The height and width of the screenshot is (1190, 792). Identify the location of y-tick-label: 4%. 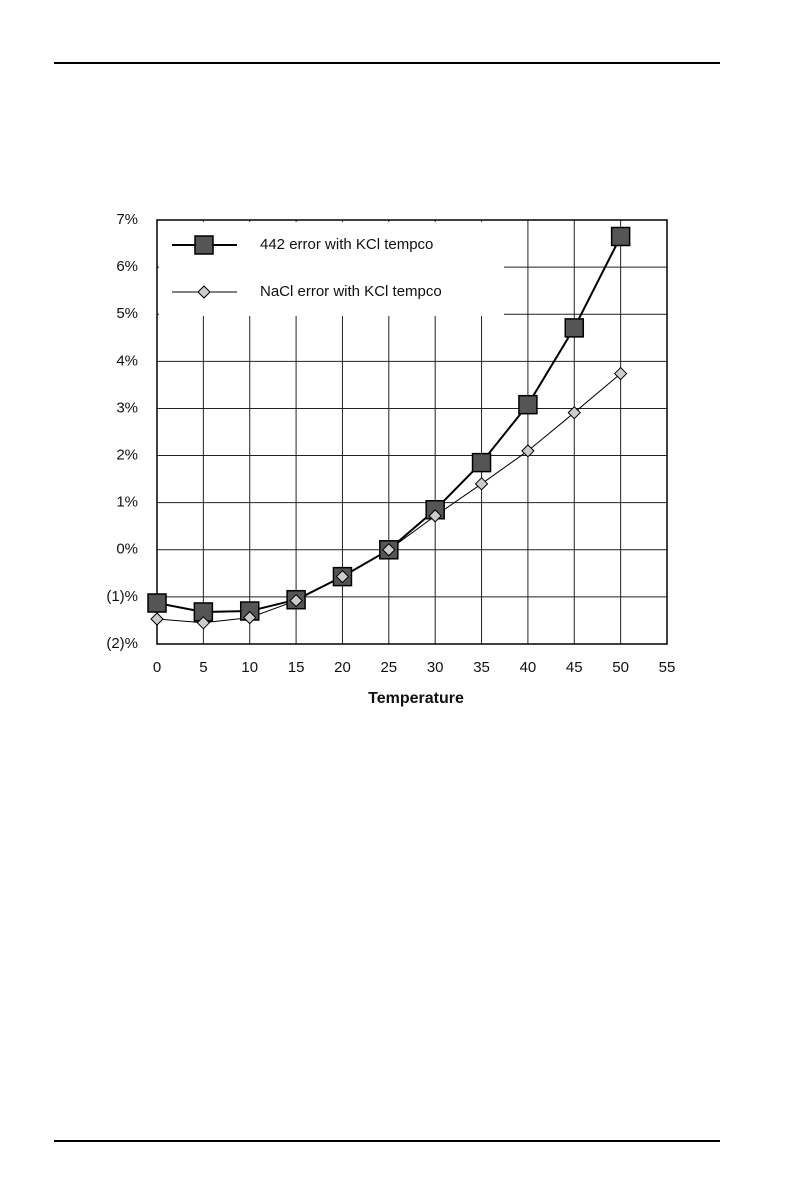
(127, 360).